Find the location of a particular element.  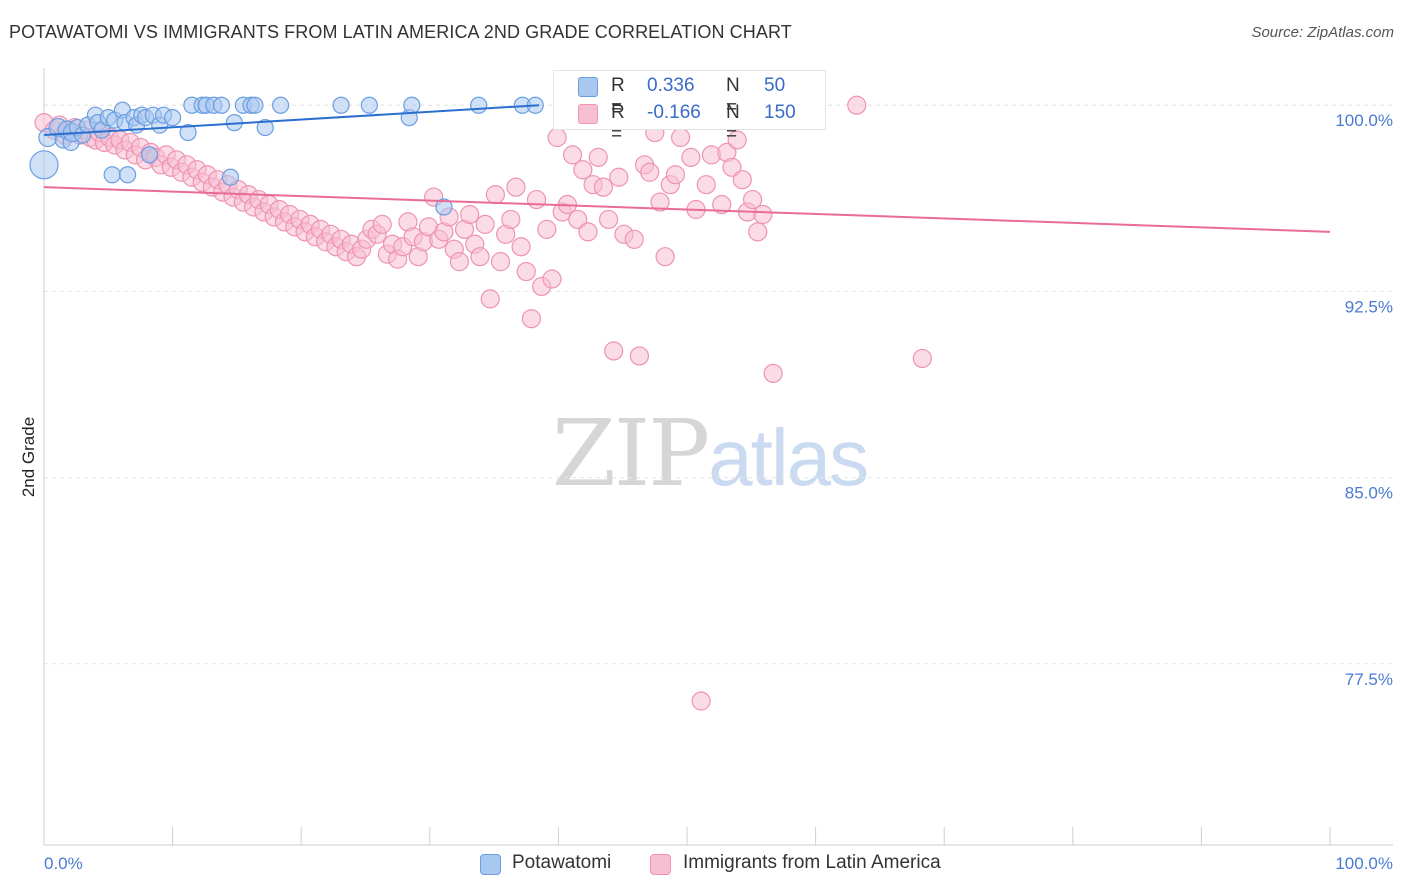

potawatomi-trend-line is located at coordinates (291, 120).